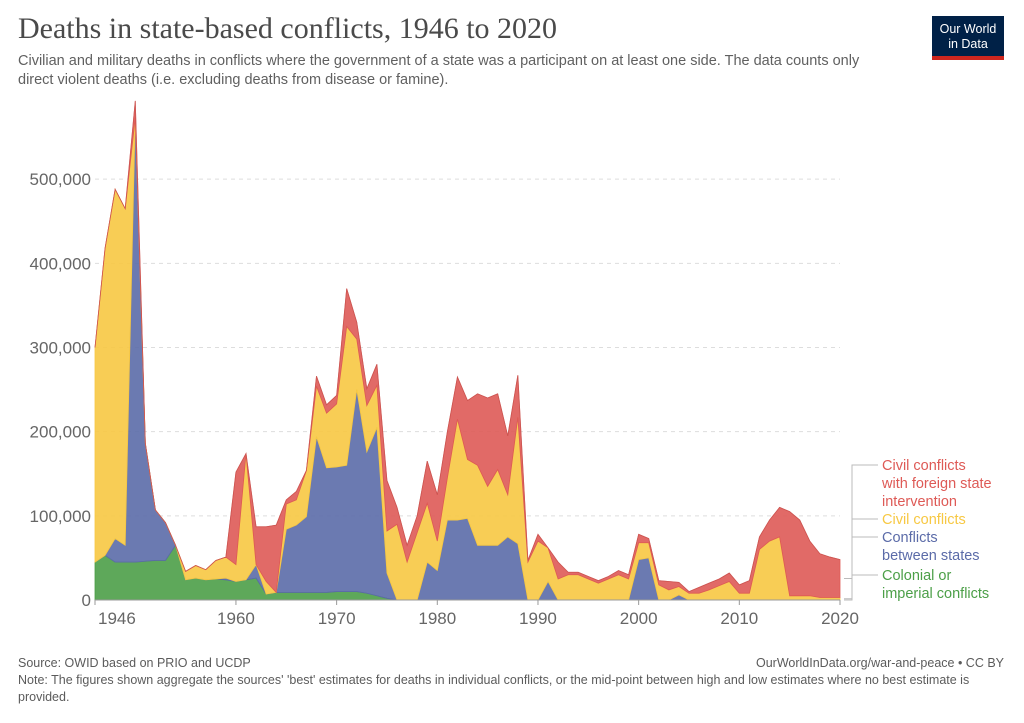 The image size is (1024, 723). I want to click on x-tick-label: 1970, so click(337, 618).